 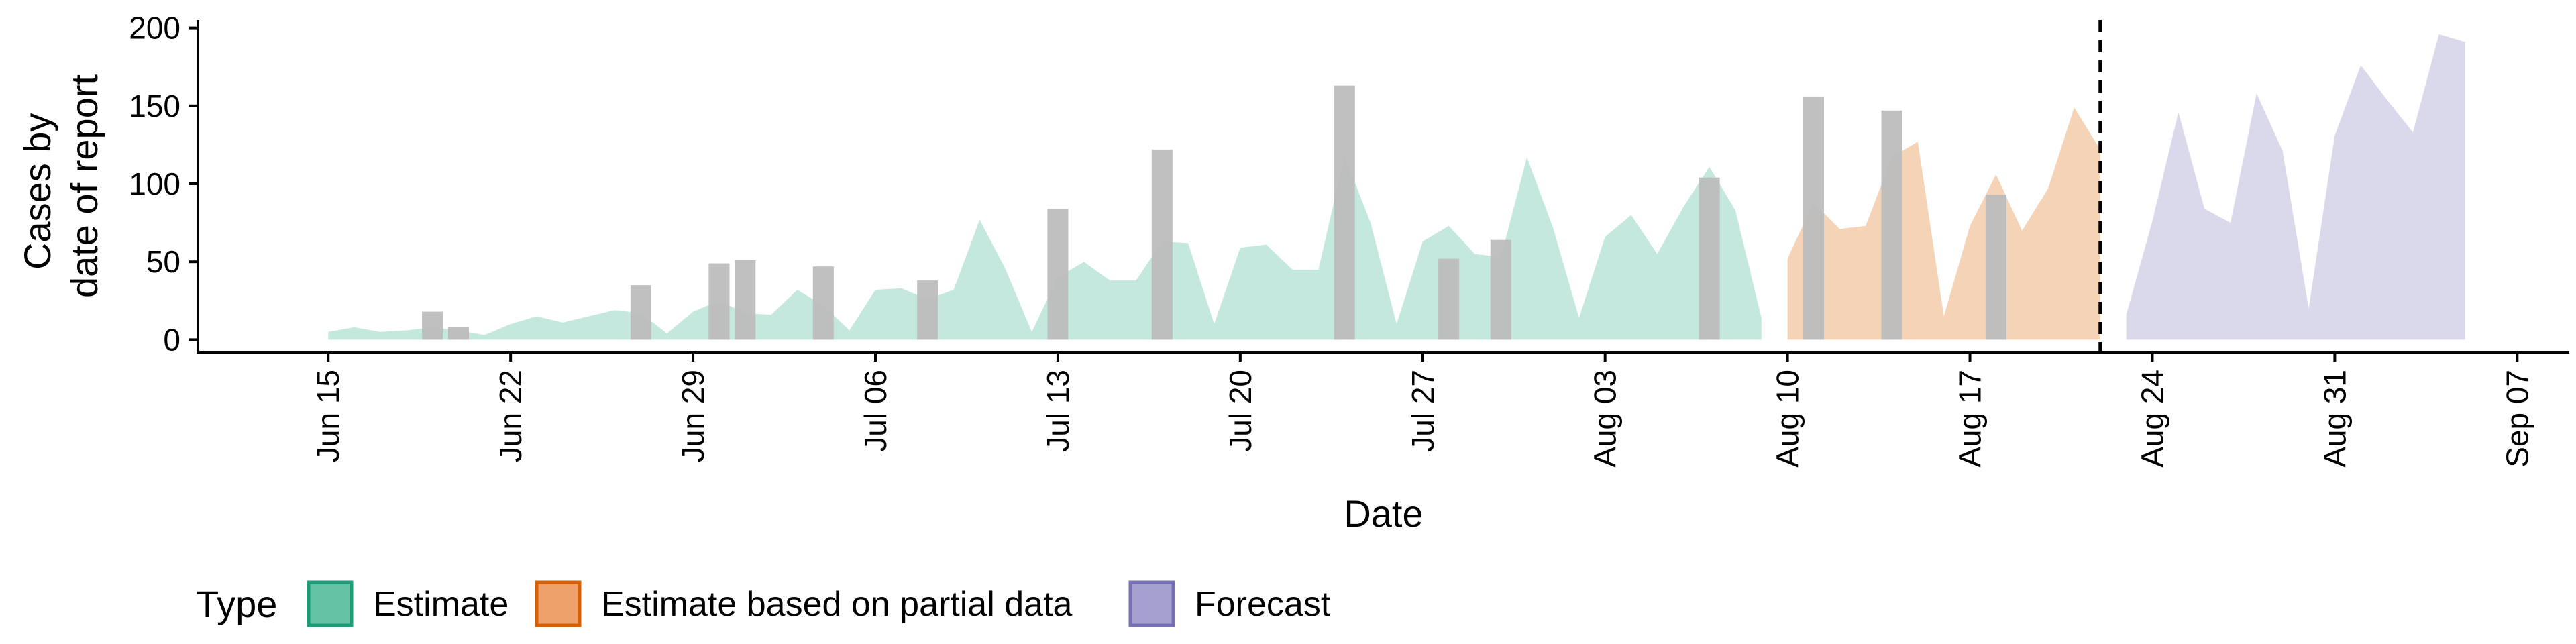 I want to click on x-tick-label-2020-06-15: Jun 15, so click(x=328, y=416).